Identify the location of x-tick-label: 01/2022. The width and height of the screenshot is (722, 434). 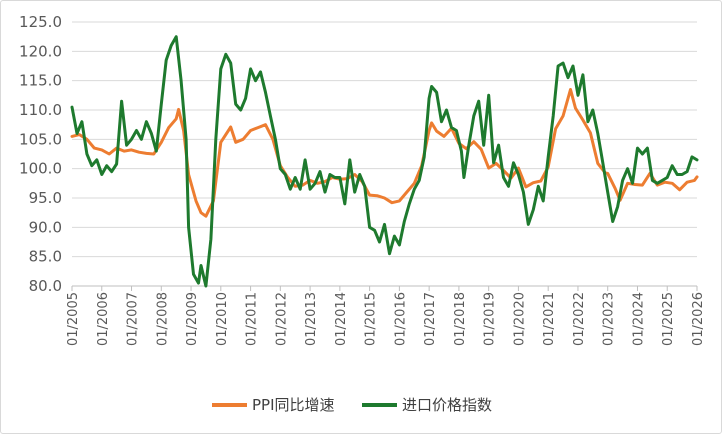
(579, 319).